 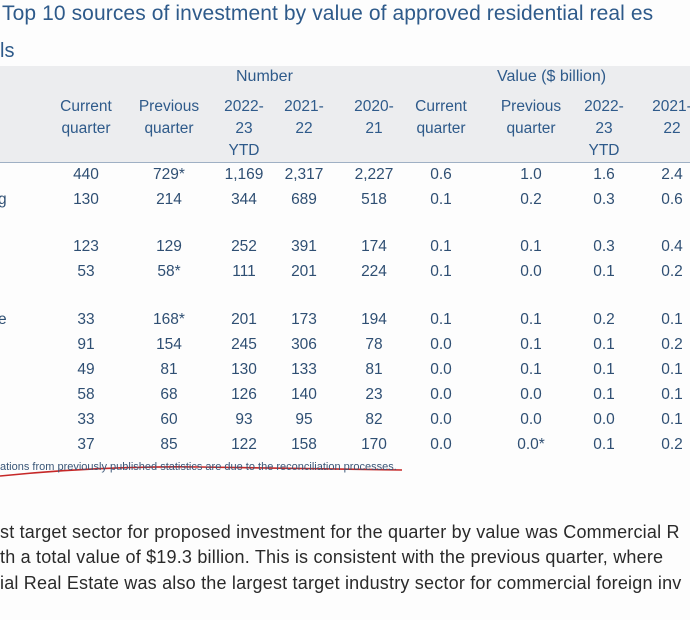 What do you see at coordinates (86, 394) in the screenshot?
I see `table-cell: 58` at bounding box center [86, 394].